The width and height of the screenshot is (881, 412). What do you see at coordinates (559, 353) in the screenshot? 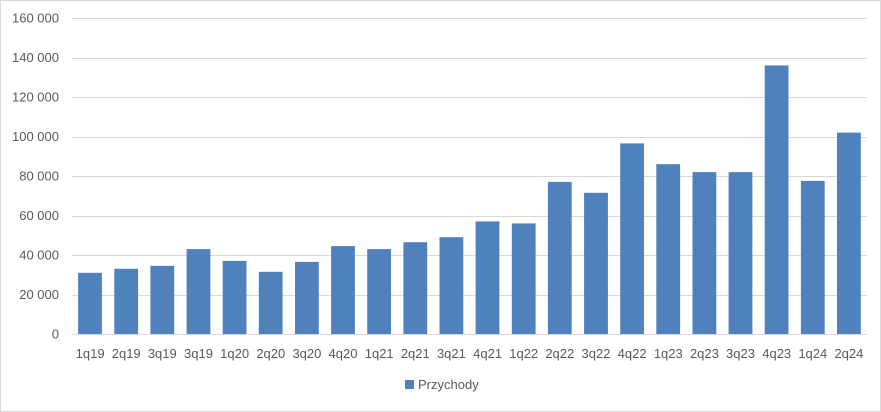
I see `x-tick-label: 2q22` at bounding box center [559, 353].